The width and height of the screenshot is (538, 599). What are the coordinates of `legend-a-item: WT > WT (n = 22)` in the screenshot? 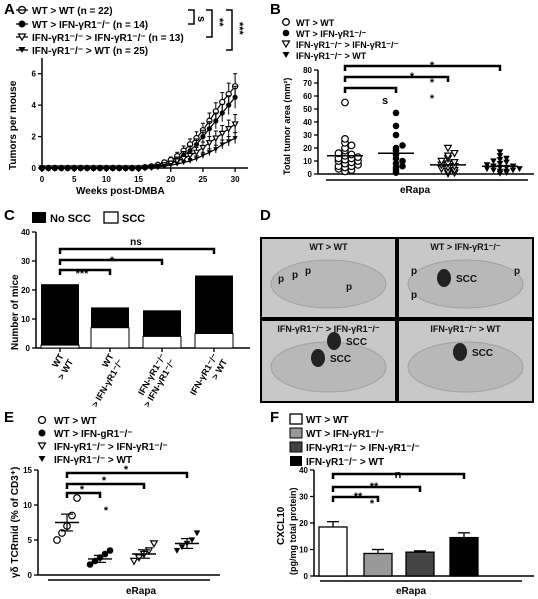 It's located at (72, 11).